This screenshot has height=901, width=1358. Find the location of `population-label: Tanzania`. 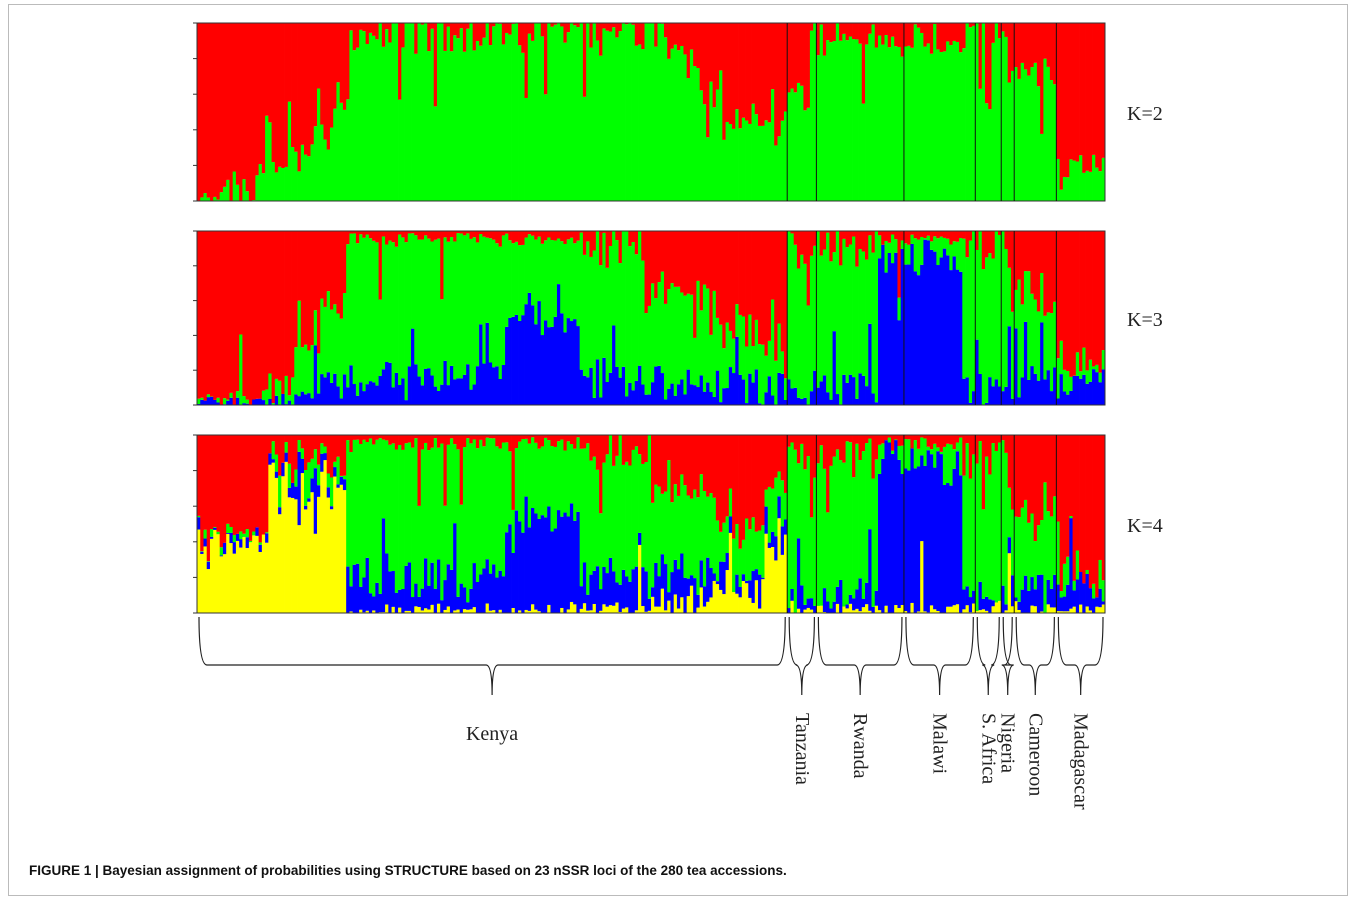

population-label: Tanzania is located at coordinates (802, 749).